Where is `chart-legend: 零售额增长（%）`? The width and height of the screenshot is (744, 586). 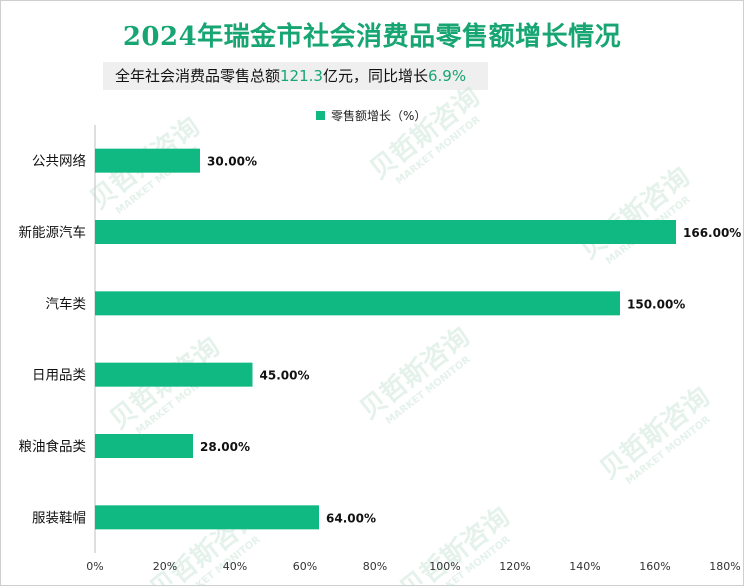 chart-legend: 零售额增长（%） is located at coordinates (371, 115).